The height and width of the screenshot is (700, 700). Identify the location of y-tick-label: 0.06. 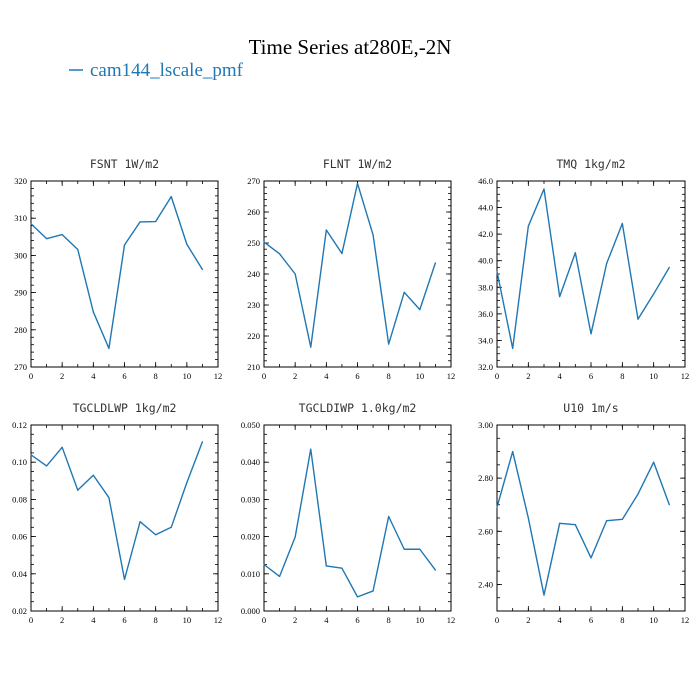
(19, 537).